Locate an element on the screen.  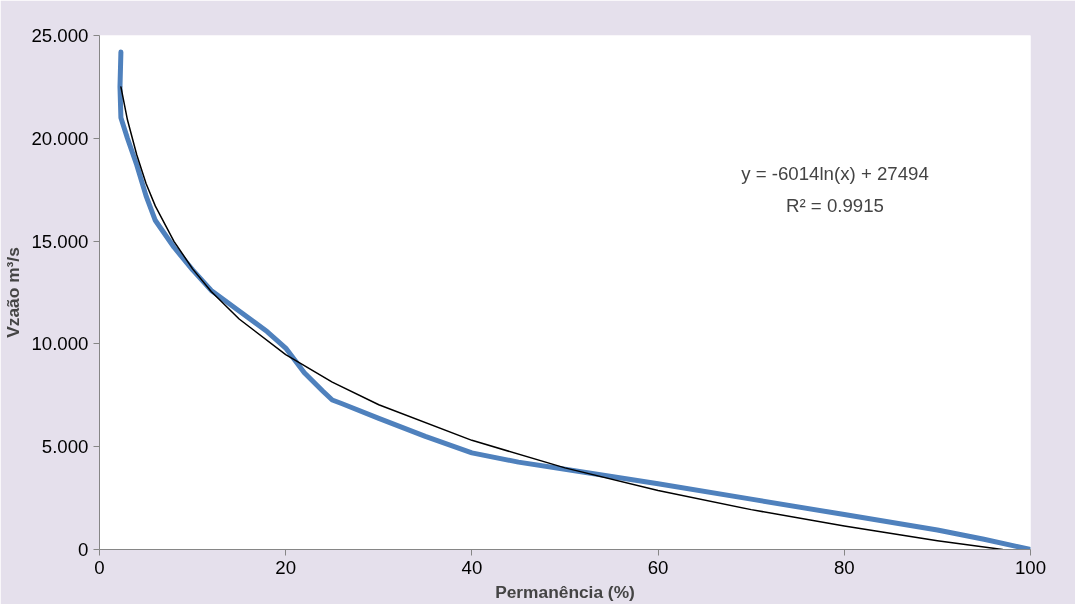
annotation: R² = 0.9915 is located at coordinates (834, 206).